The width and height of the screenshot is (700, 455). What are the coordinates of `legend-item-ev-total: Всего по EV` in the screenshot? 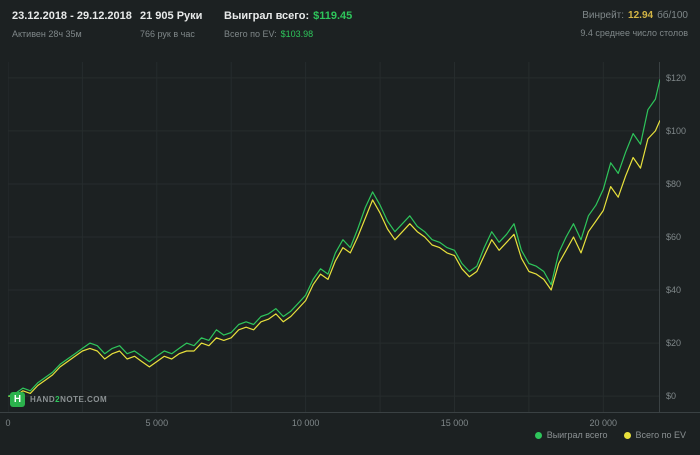 It's located at (654, 435).